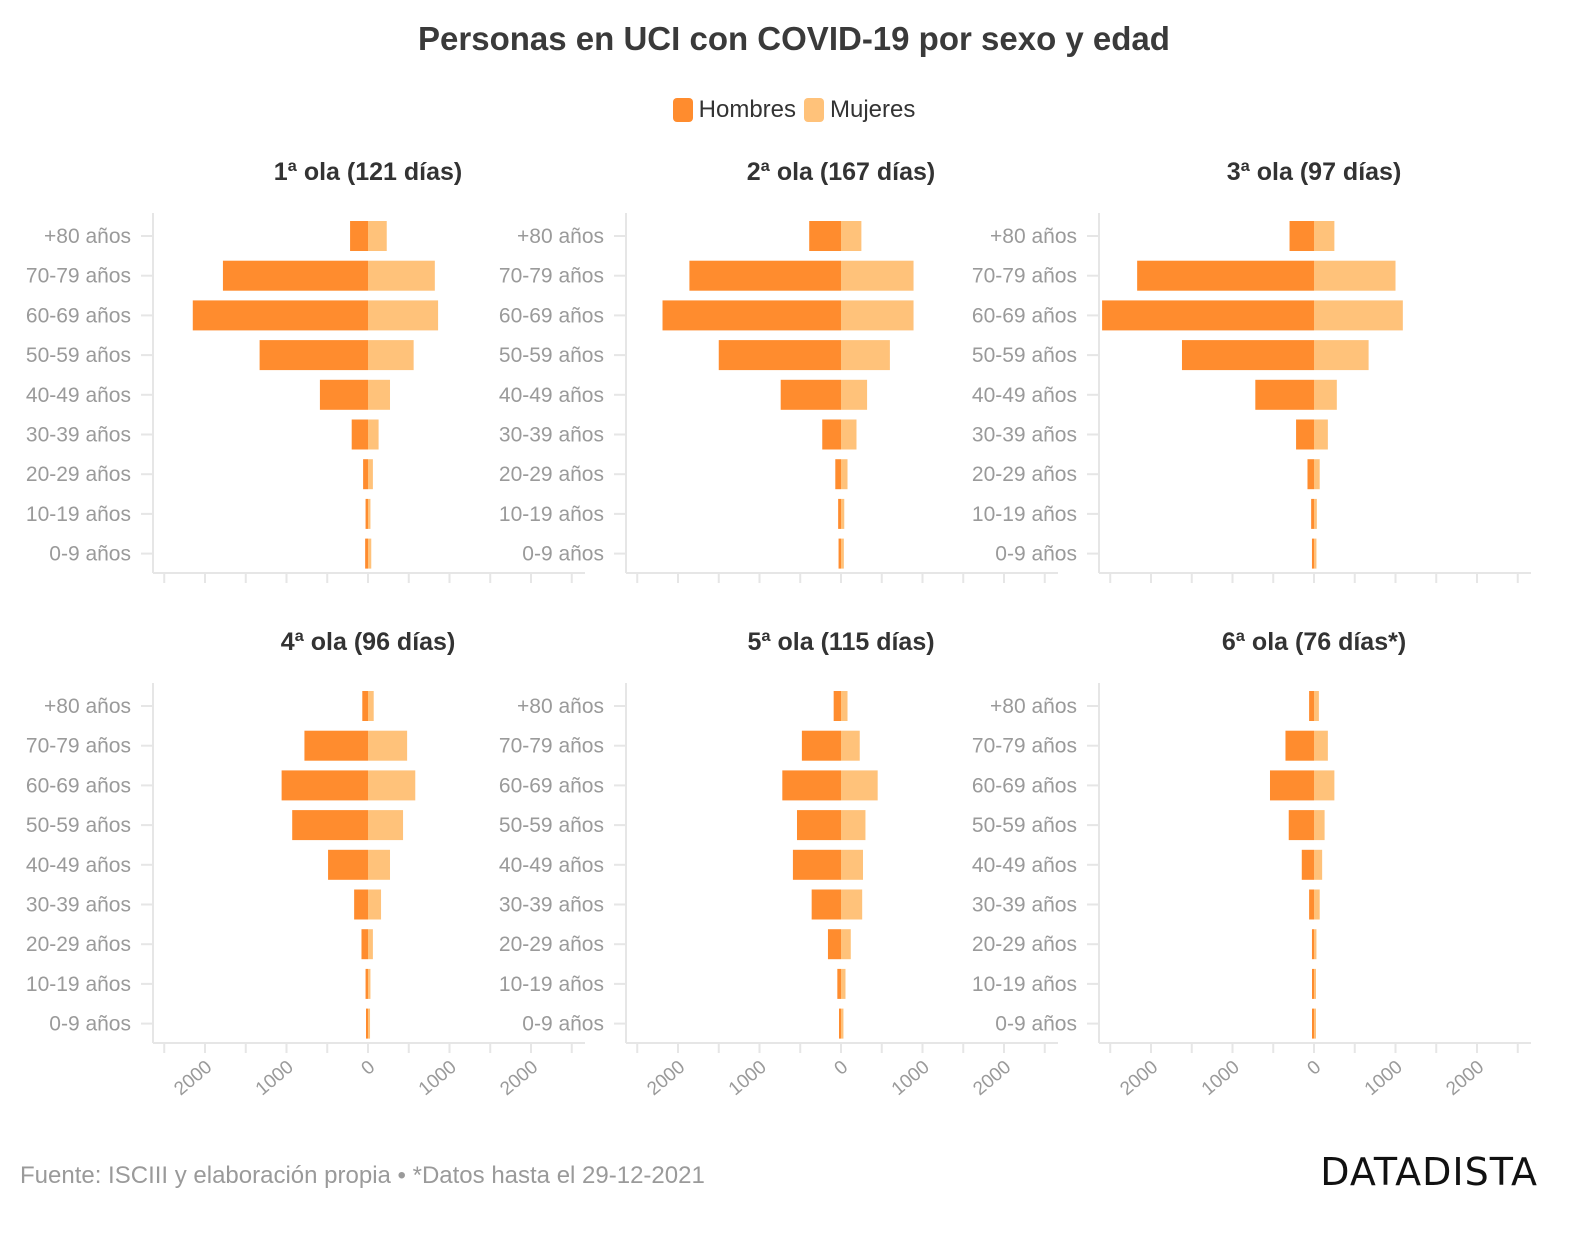  Describe the element at coordinates (734, 110) in the screenshot. I see `legend-item-hombres: Hombres` at that location.